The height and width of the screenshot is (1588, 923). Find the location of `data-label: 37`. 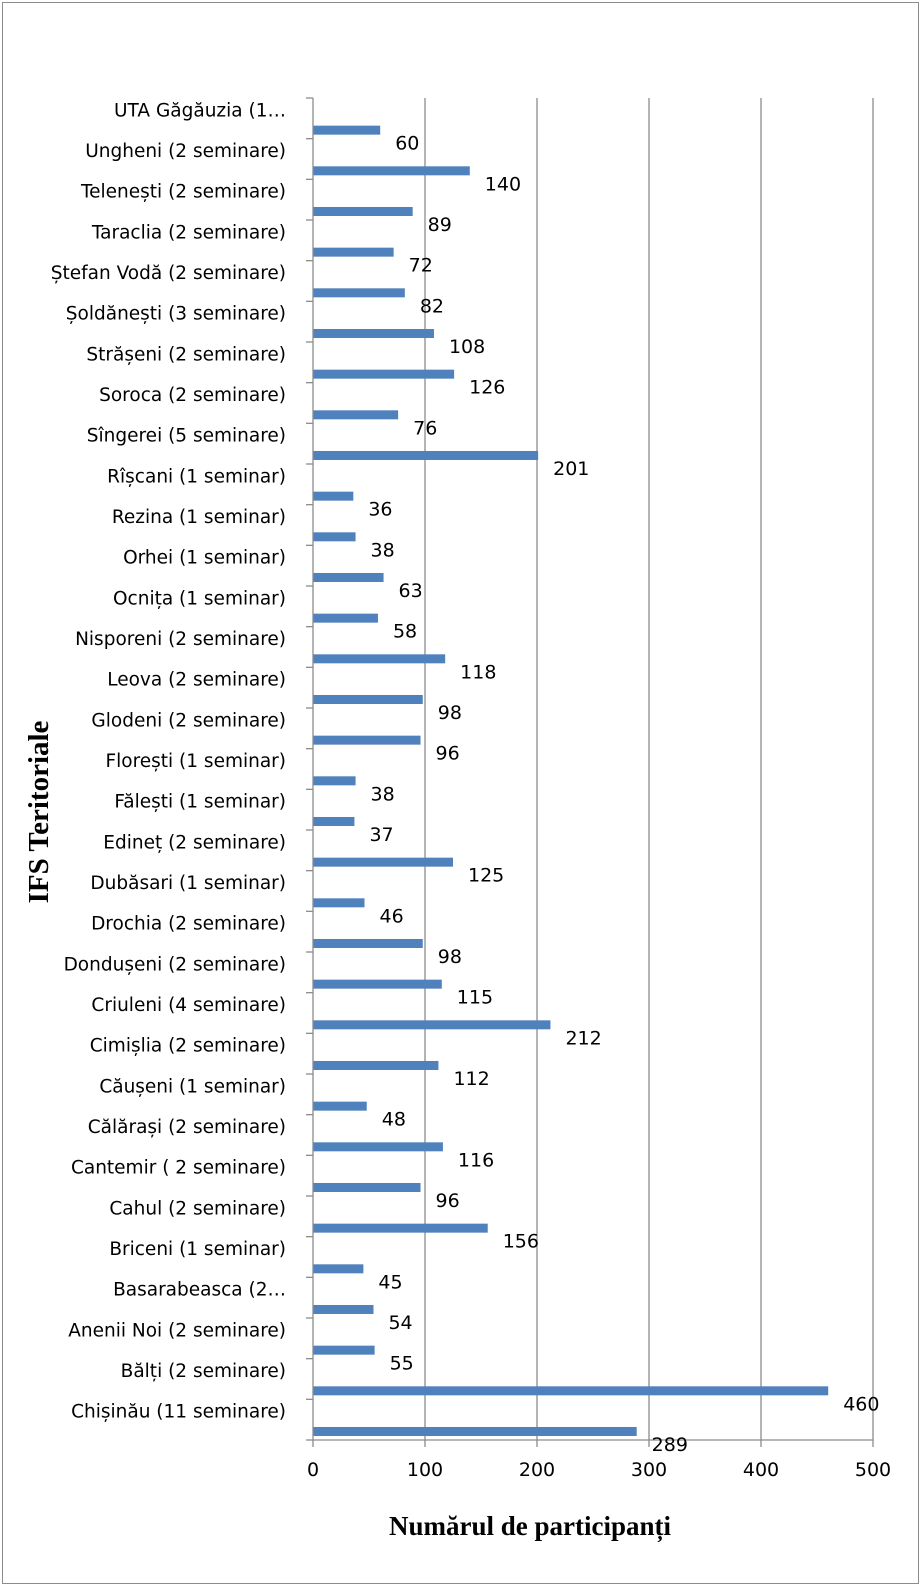

data-label: 37 is located at coordinates (381, 835).